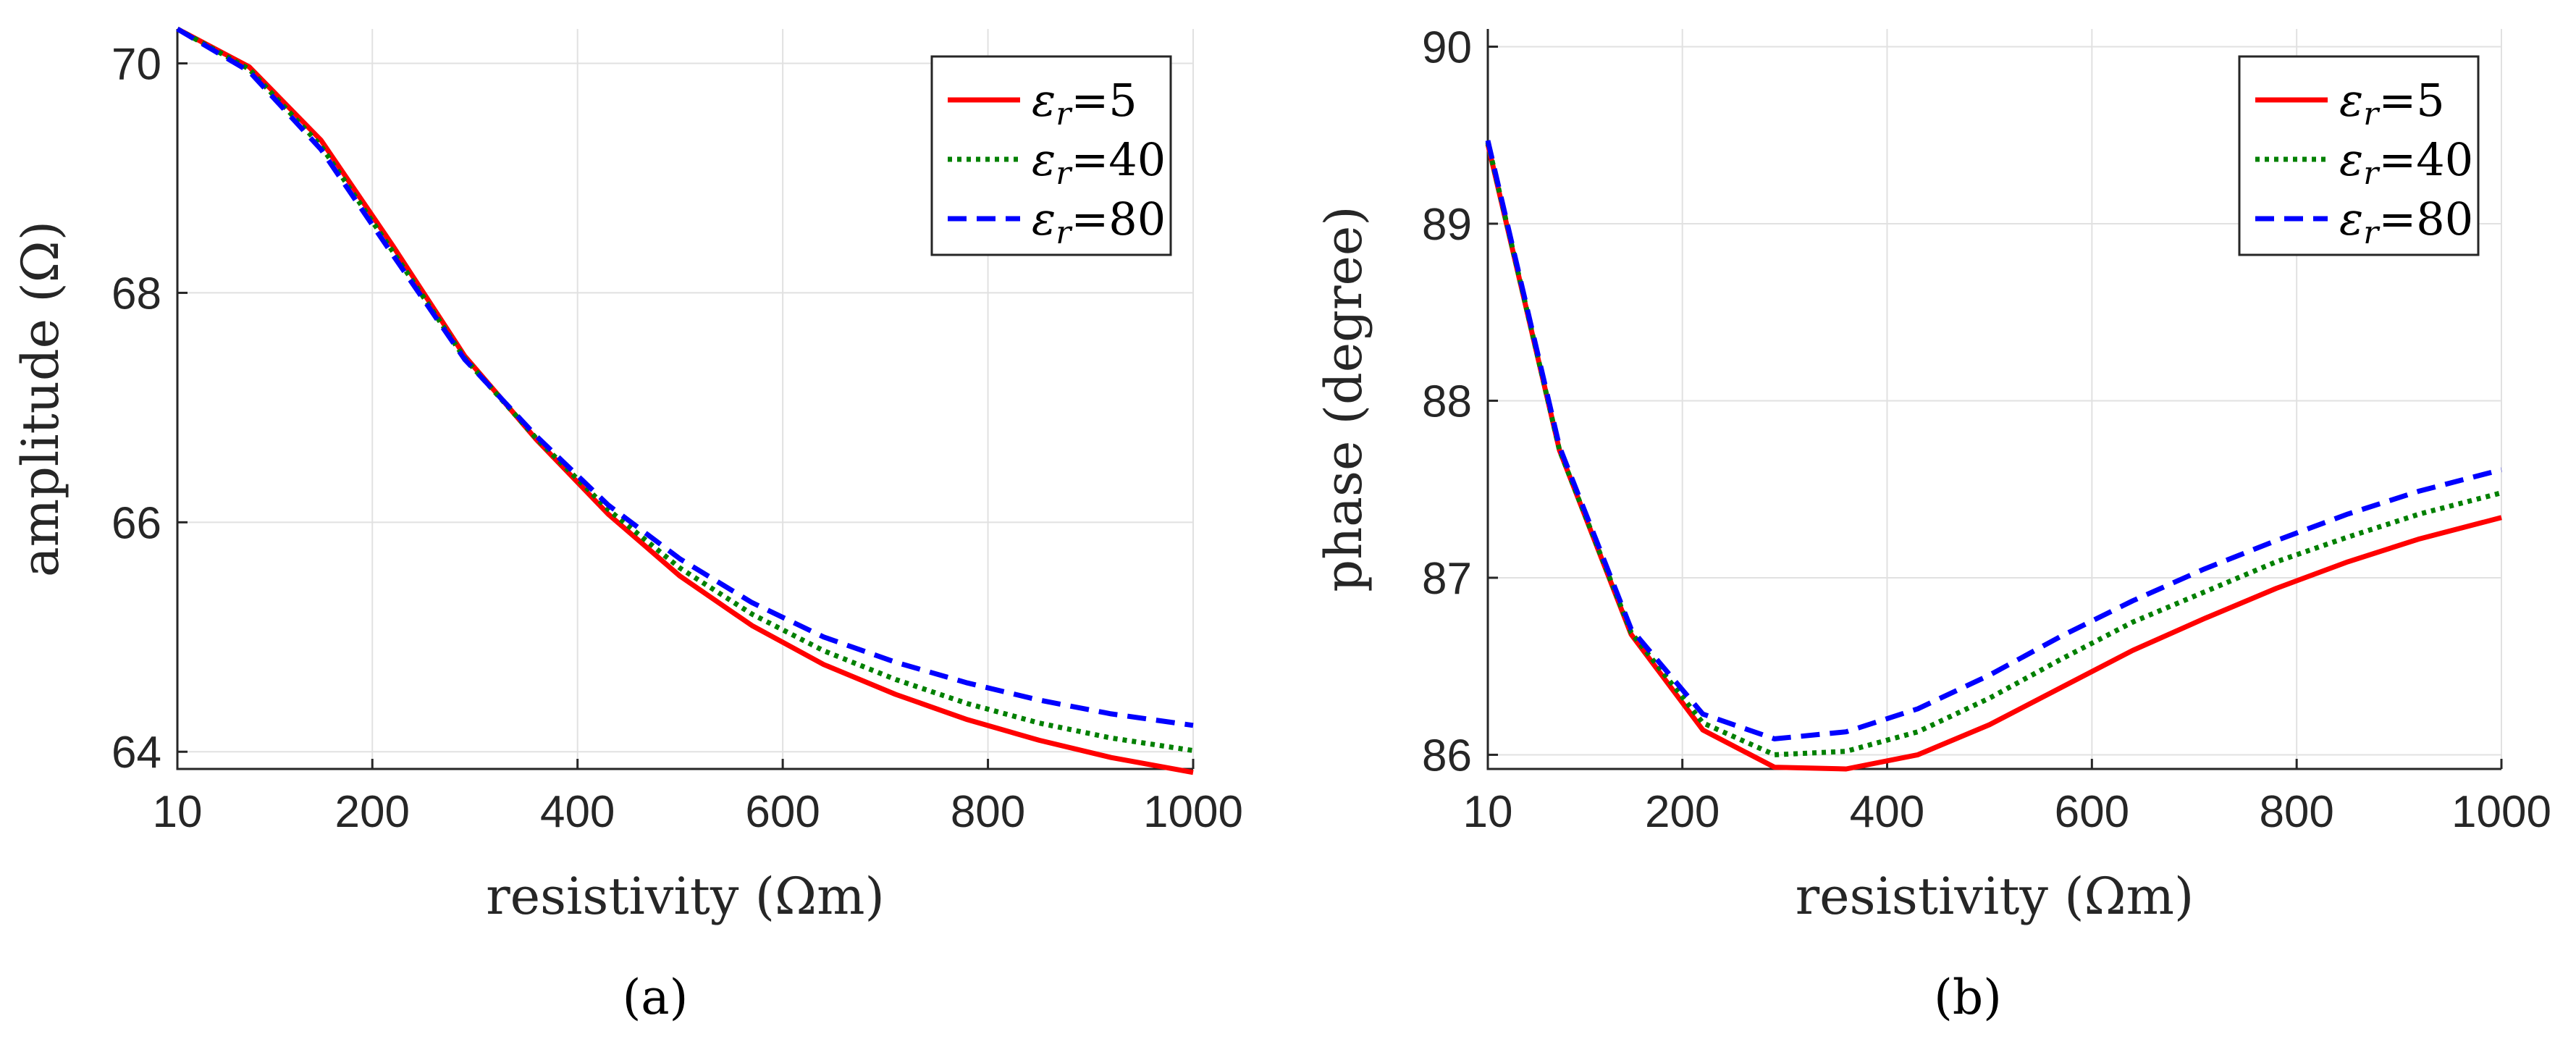 Image resolution: width=2576 pixels, height=1047 pixels. What do you see at coordinates (136, 523) in the screenshot?
I see `y-tick-label: 66` at bounding box center [136, 523].